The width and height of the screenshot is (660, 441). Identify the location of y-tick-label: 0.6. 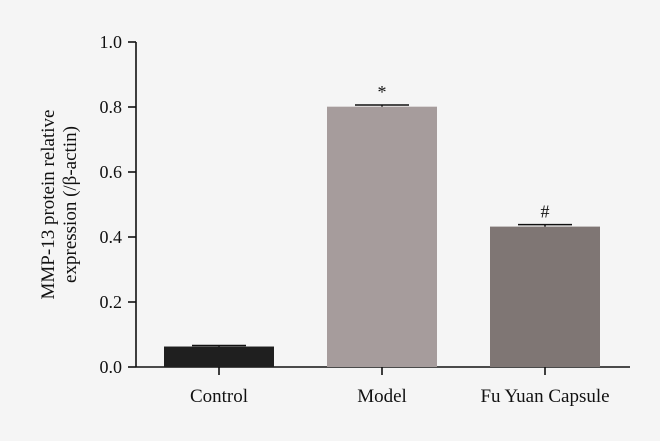
(111, 172).